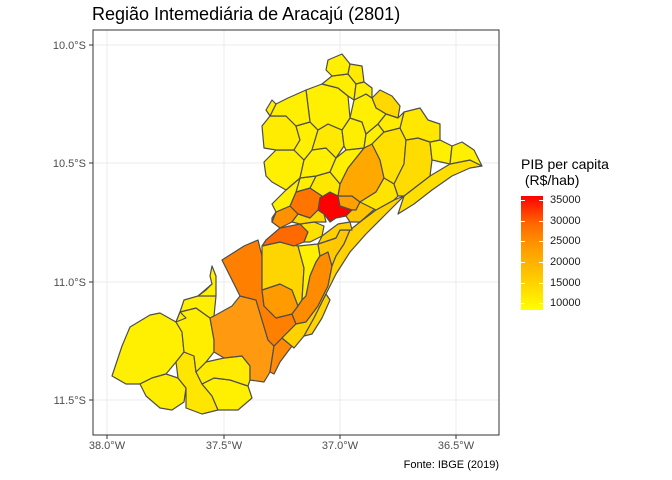 The width and height of the screenshot is (672, 480). Describe the element at coordinates (456, 446) in the screenshot. I see `x-tick-label: 36.5°W` at that location.